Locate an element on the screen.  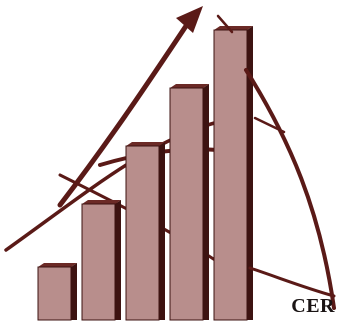
tick-stroke is located at coordinates (269, 125).